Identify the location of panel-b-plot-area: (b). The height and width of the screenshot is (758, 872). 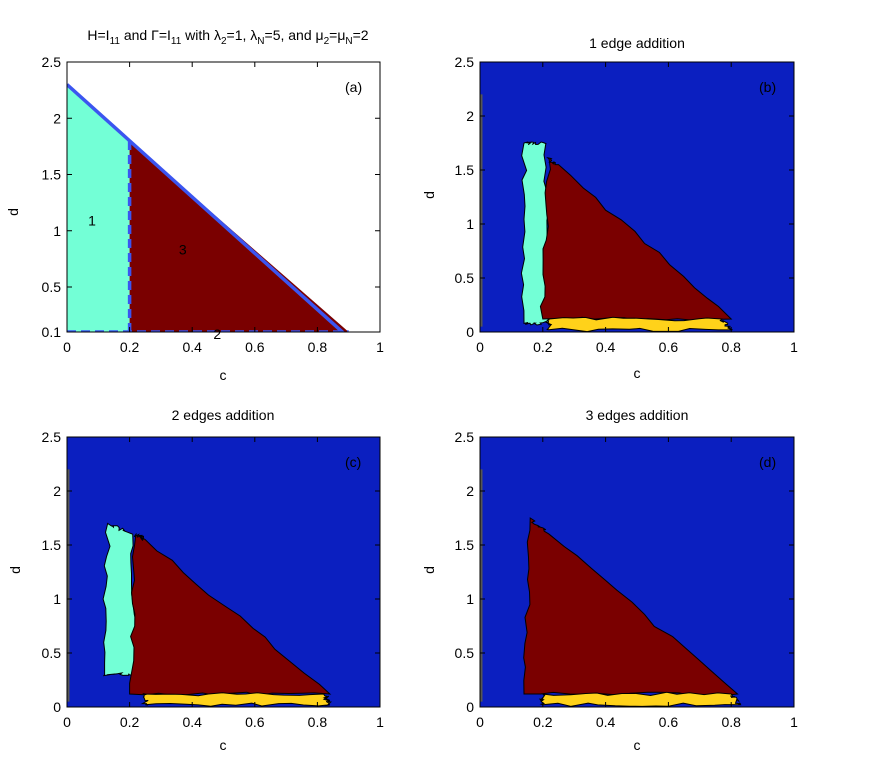
(637, 197).